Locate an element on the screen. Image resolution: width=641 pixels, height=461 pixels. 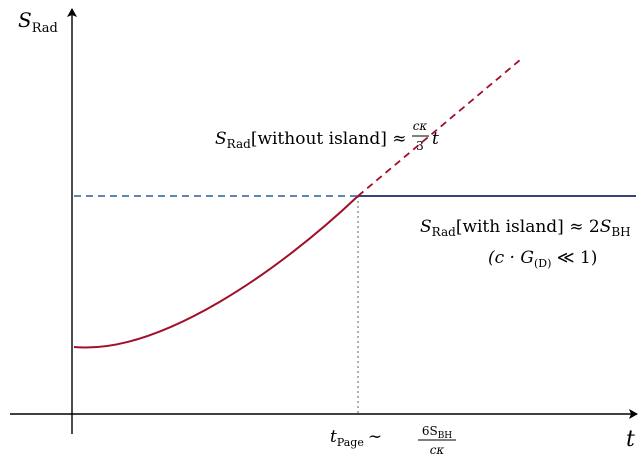
svg-text:tPage∼: tPage ∼ is located at coordinates (356, 438).